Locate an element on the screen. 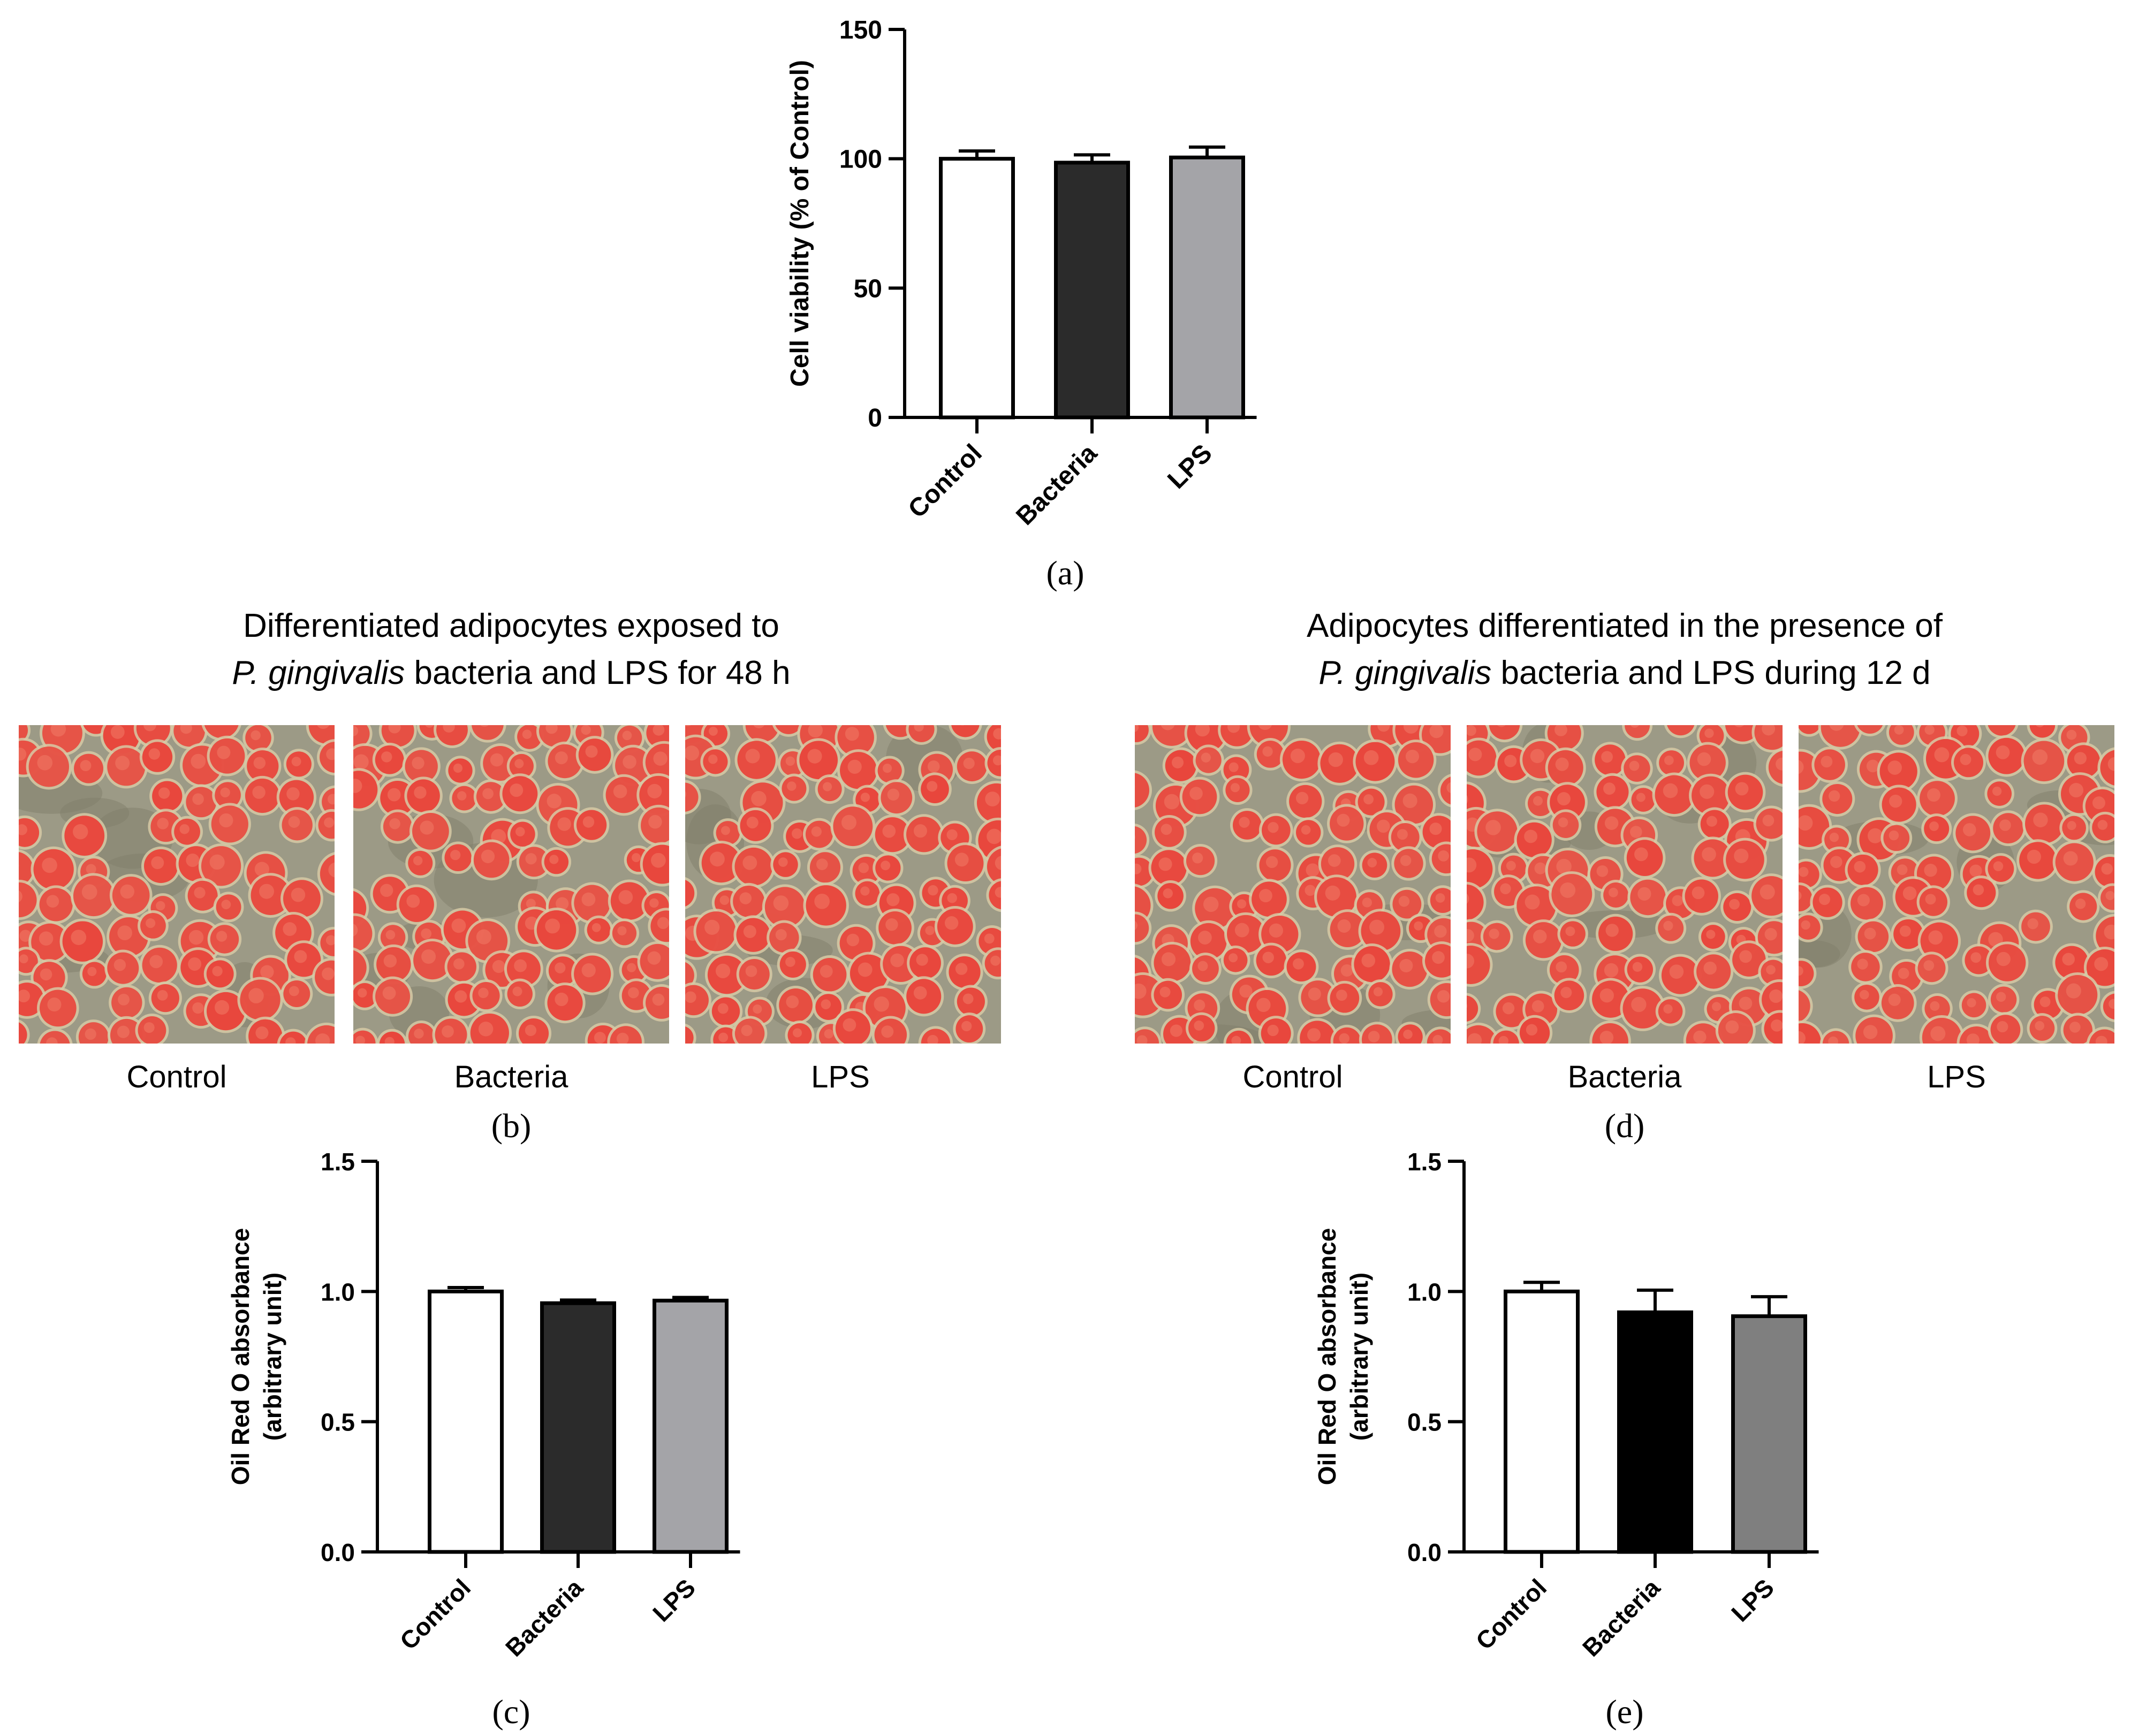 The width and height of the screenshot is (2131, 1736). micrographs-d is located at coordinates (1619, 879).